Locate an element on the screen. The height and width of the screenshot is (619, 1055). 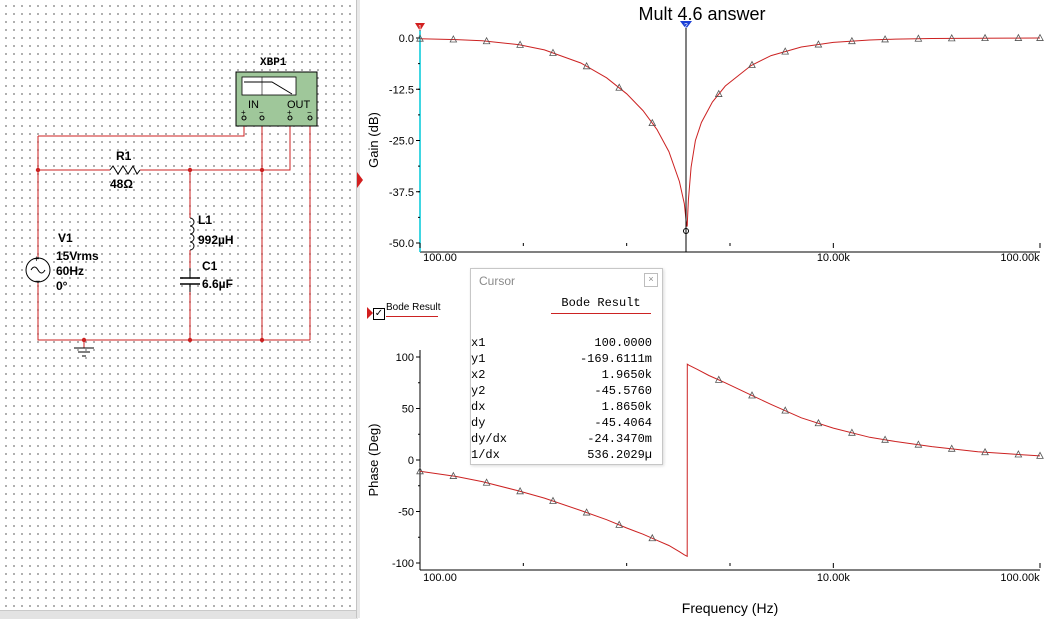
legend-bode-result: ✓ Bode Result is located at coordinates (407, 312).